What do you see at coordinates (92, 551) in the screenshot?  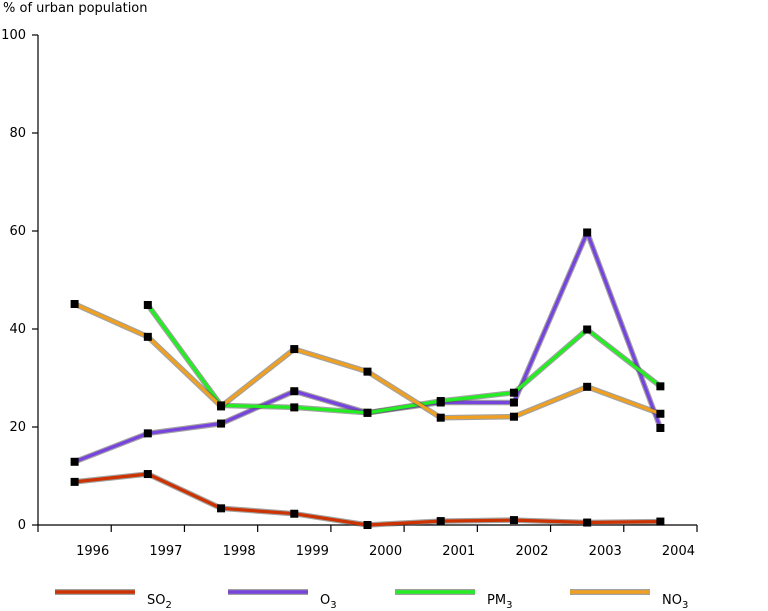 I see `x-tick-label: 1996` at bounding box center [92, 551].